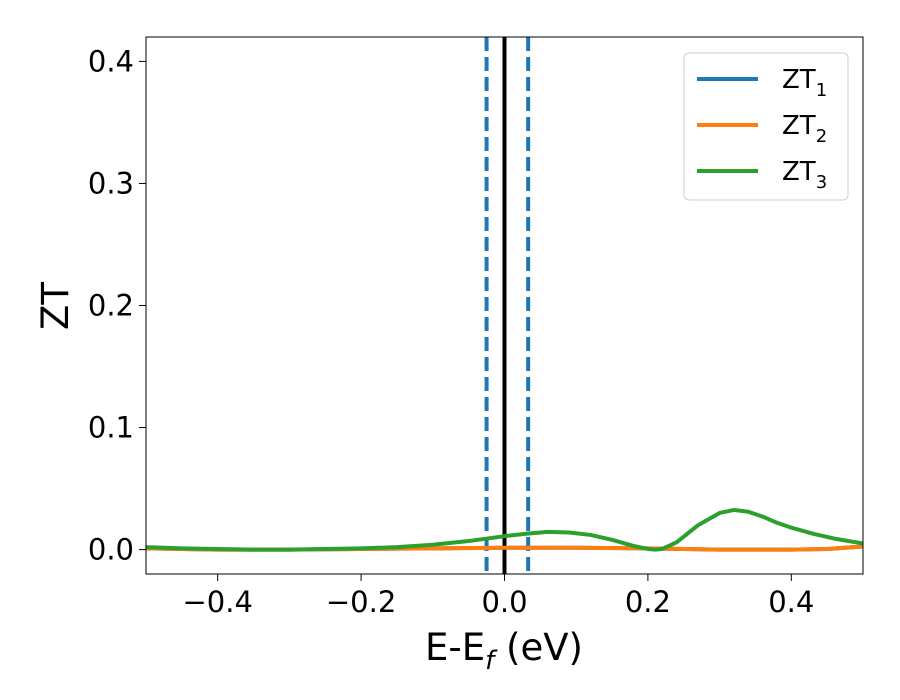 This screenshot has height=700, width=900. I want to click on y-axis-title: ZT, so click(55, 306).